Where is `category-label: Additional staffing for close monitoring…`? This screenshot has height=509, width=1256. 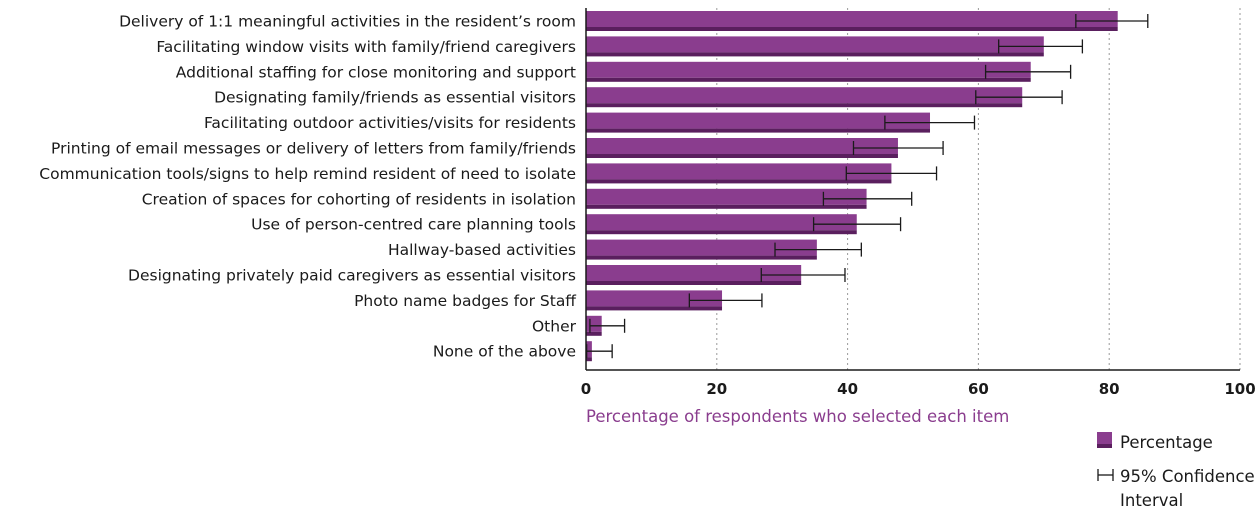
category-label: Additional staffing for close monitoring… is located at coordinates (376, 72).